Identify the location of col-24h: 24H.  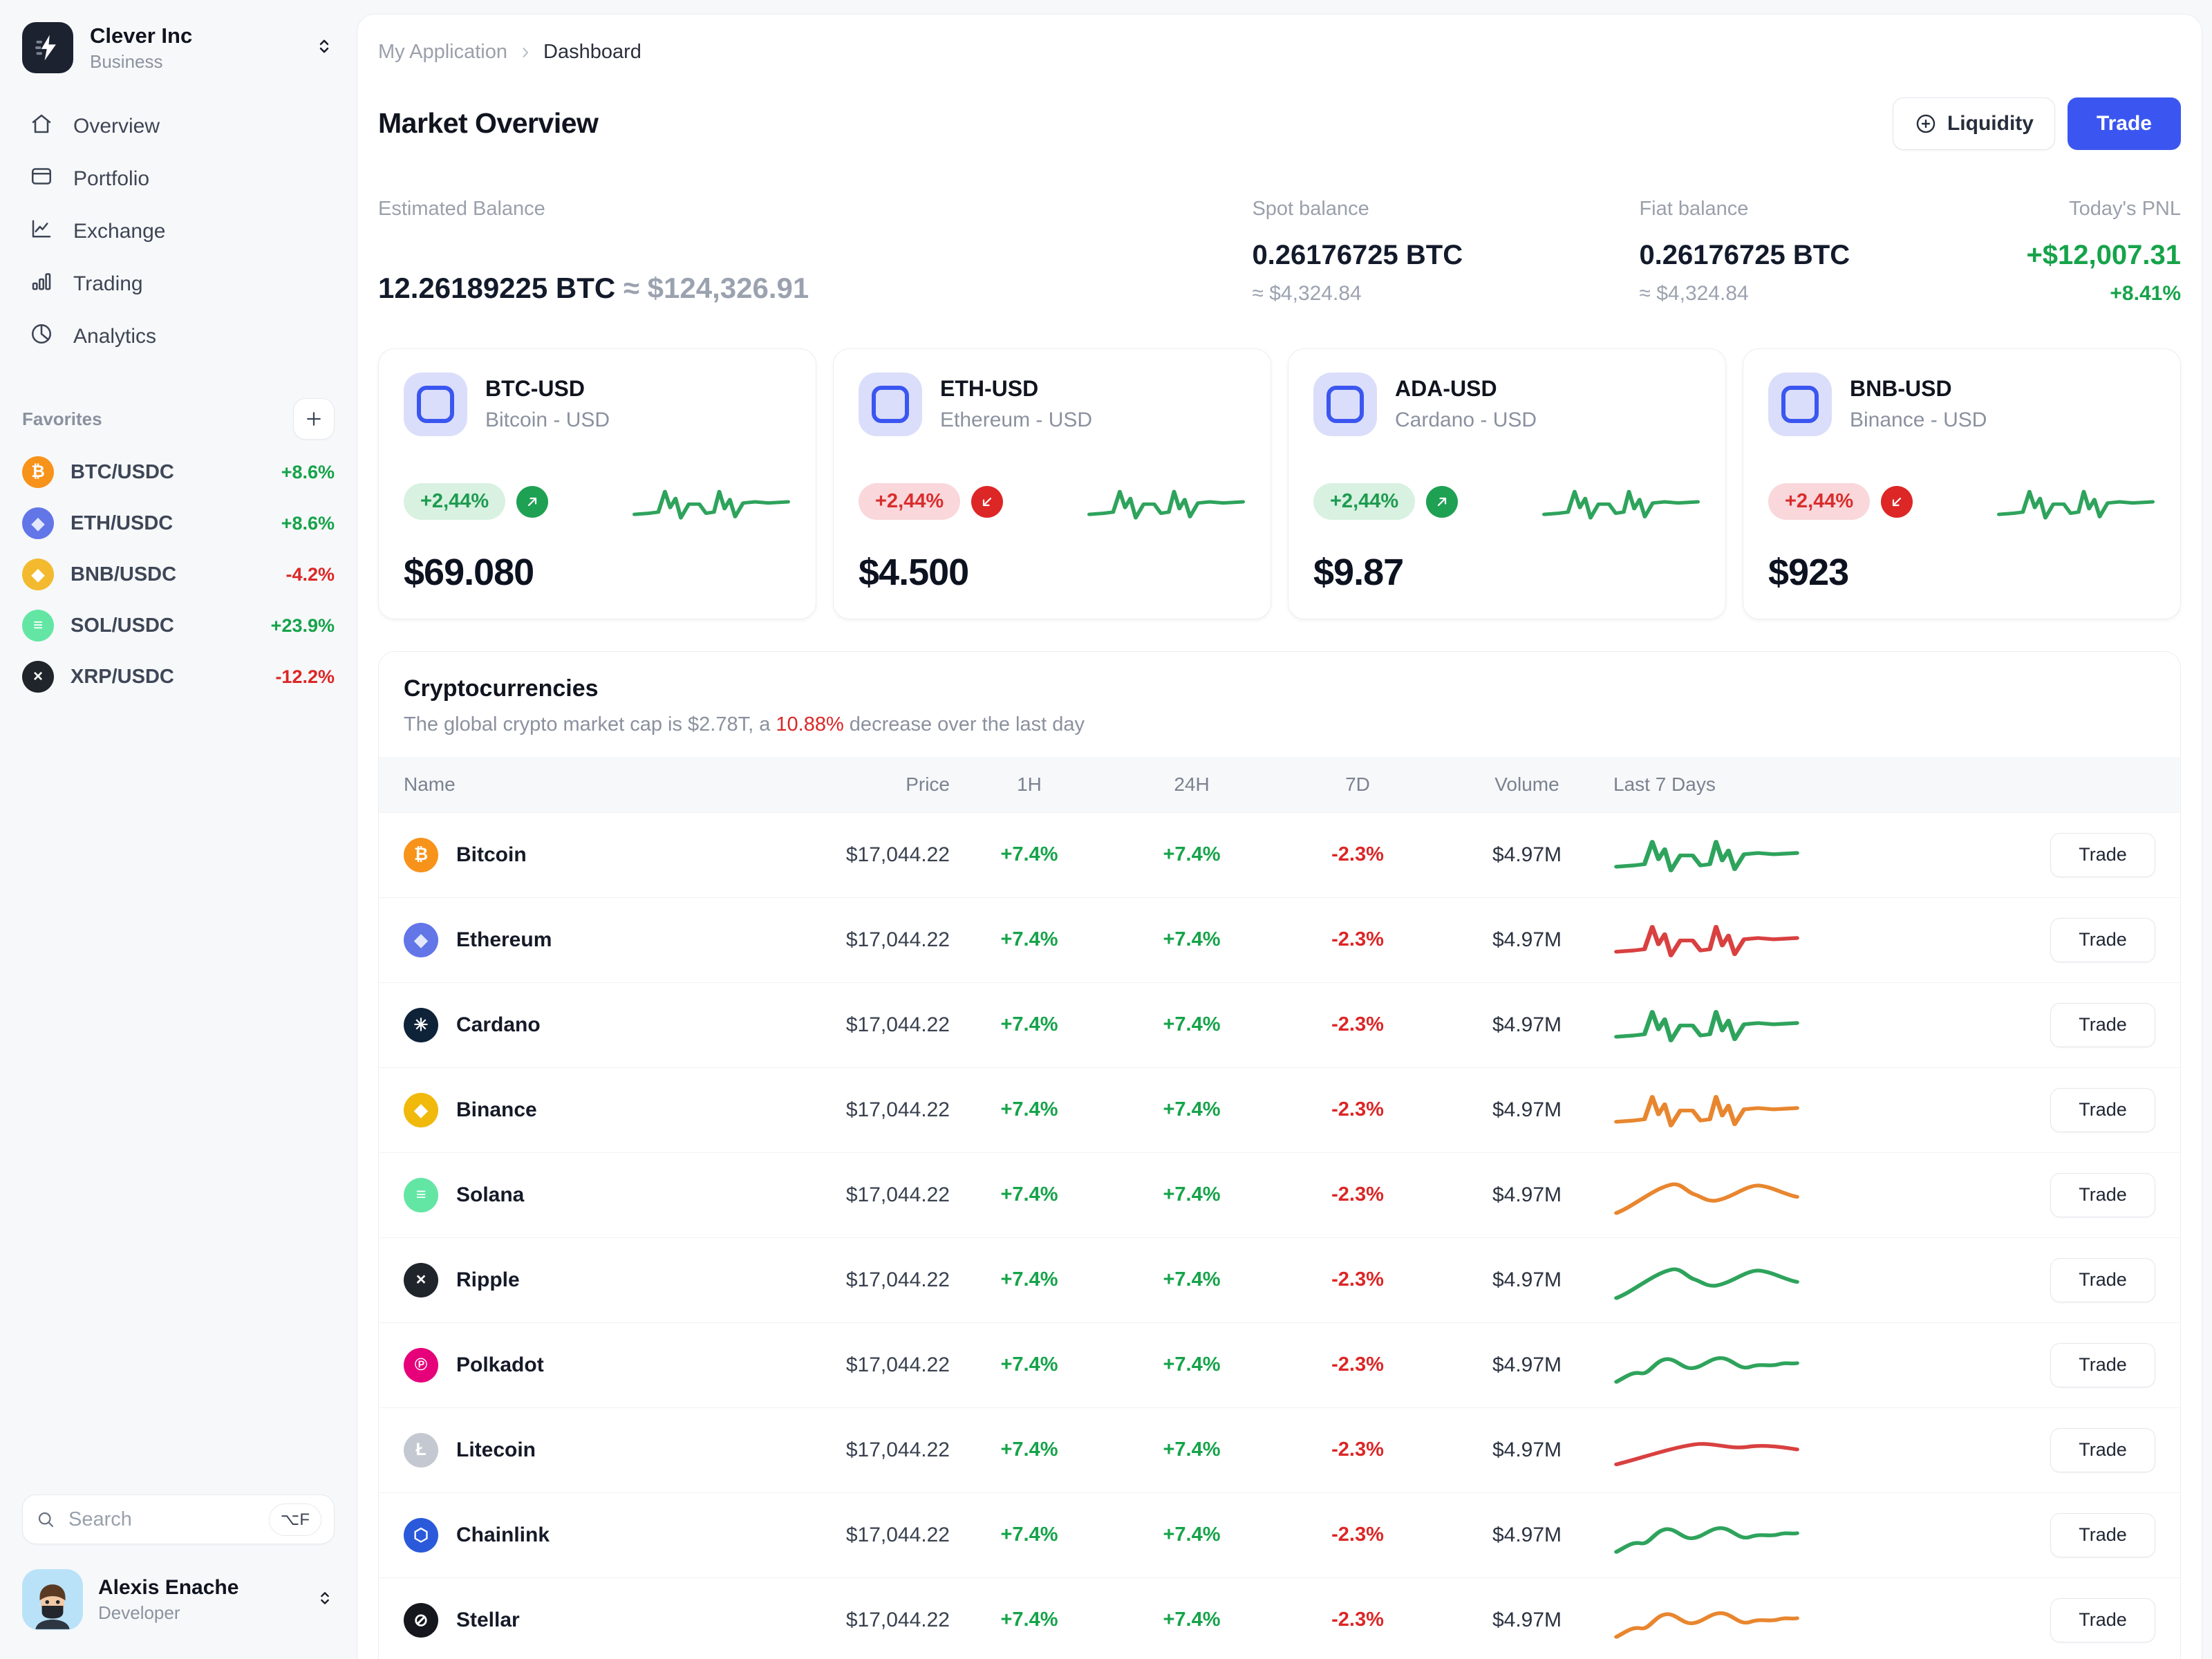
(1192, 784).